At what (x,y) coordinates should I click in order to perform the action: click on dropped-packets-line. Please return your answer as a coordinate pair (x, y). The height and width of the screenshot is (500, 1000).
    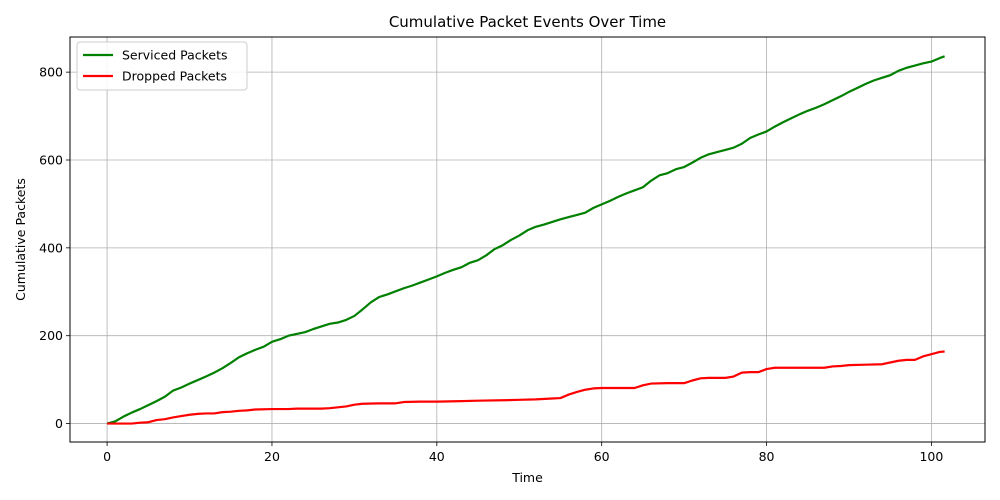
    Looking at the image, I should click on (526, 387).